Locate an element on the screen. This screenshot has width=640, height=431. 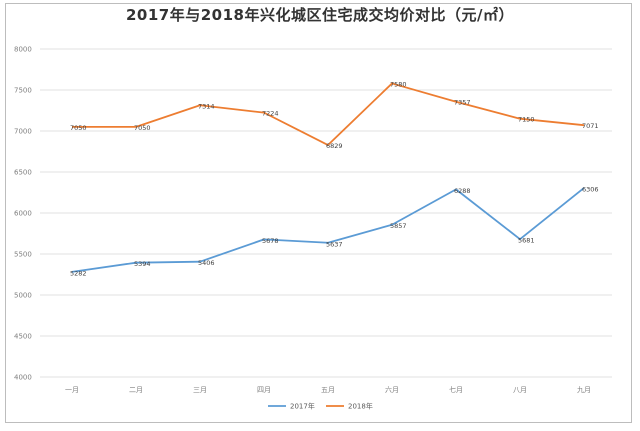
data-label: 5282 is located at coordinates (78, 273).